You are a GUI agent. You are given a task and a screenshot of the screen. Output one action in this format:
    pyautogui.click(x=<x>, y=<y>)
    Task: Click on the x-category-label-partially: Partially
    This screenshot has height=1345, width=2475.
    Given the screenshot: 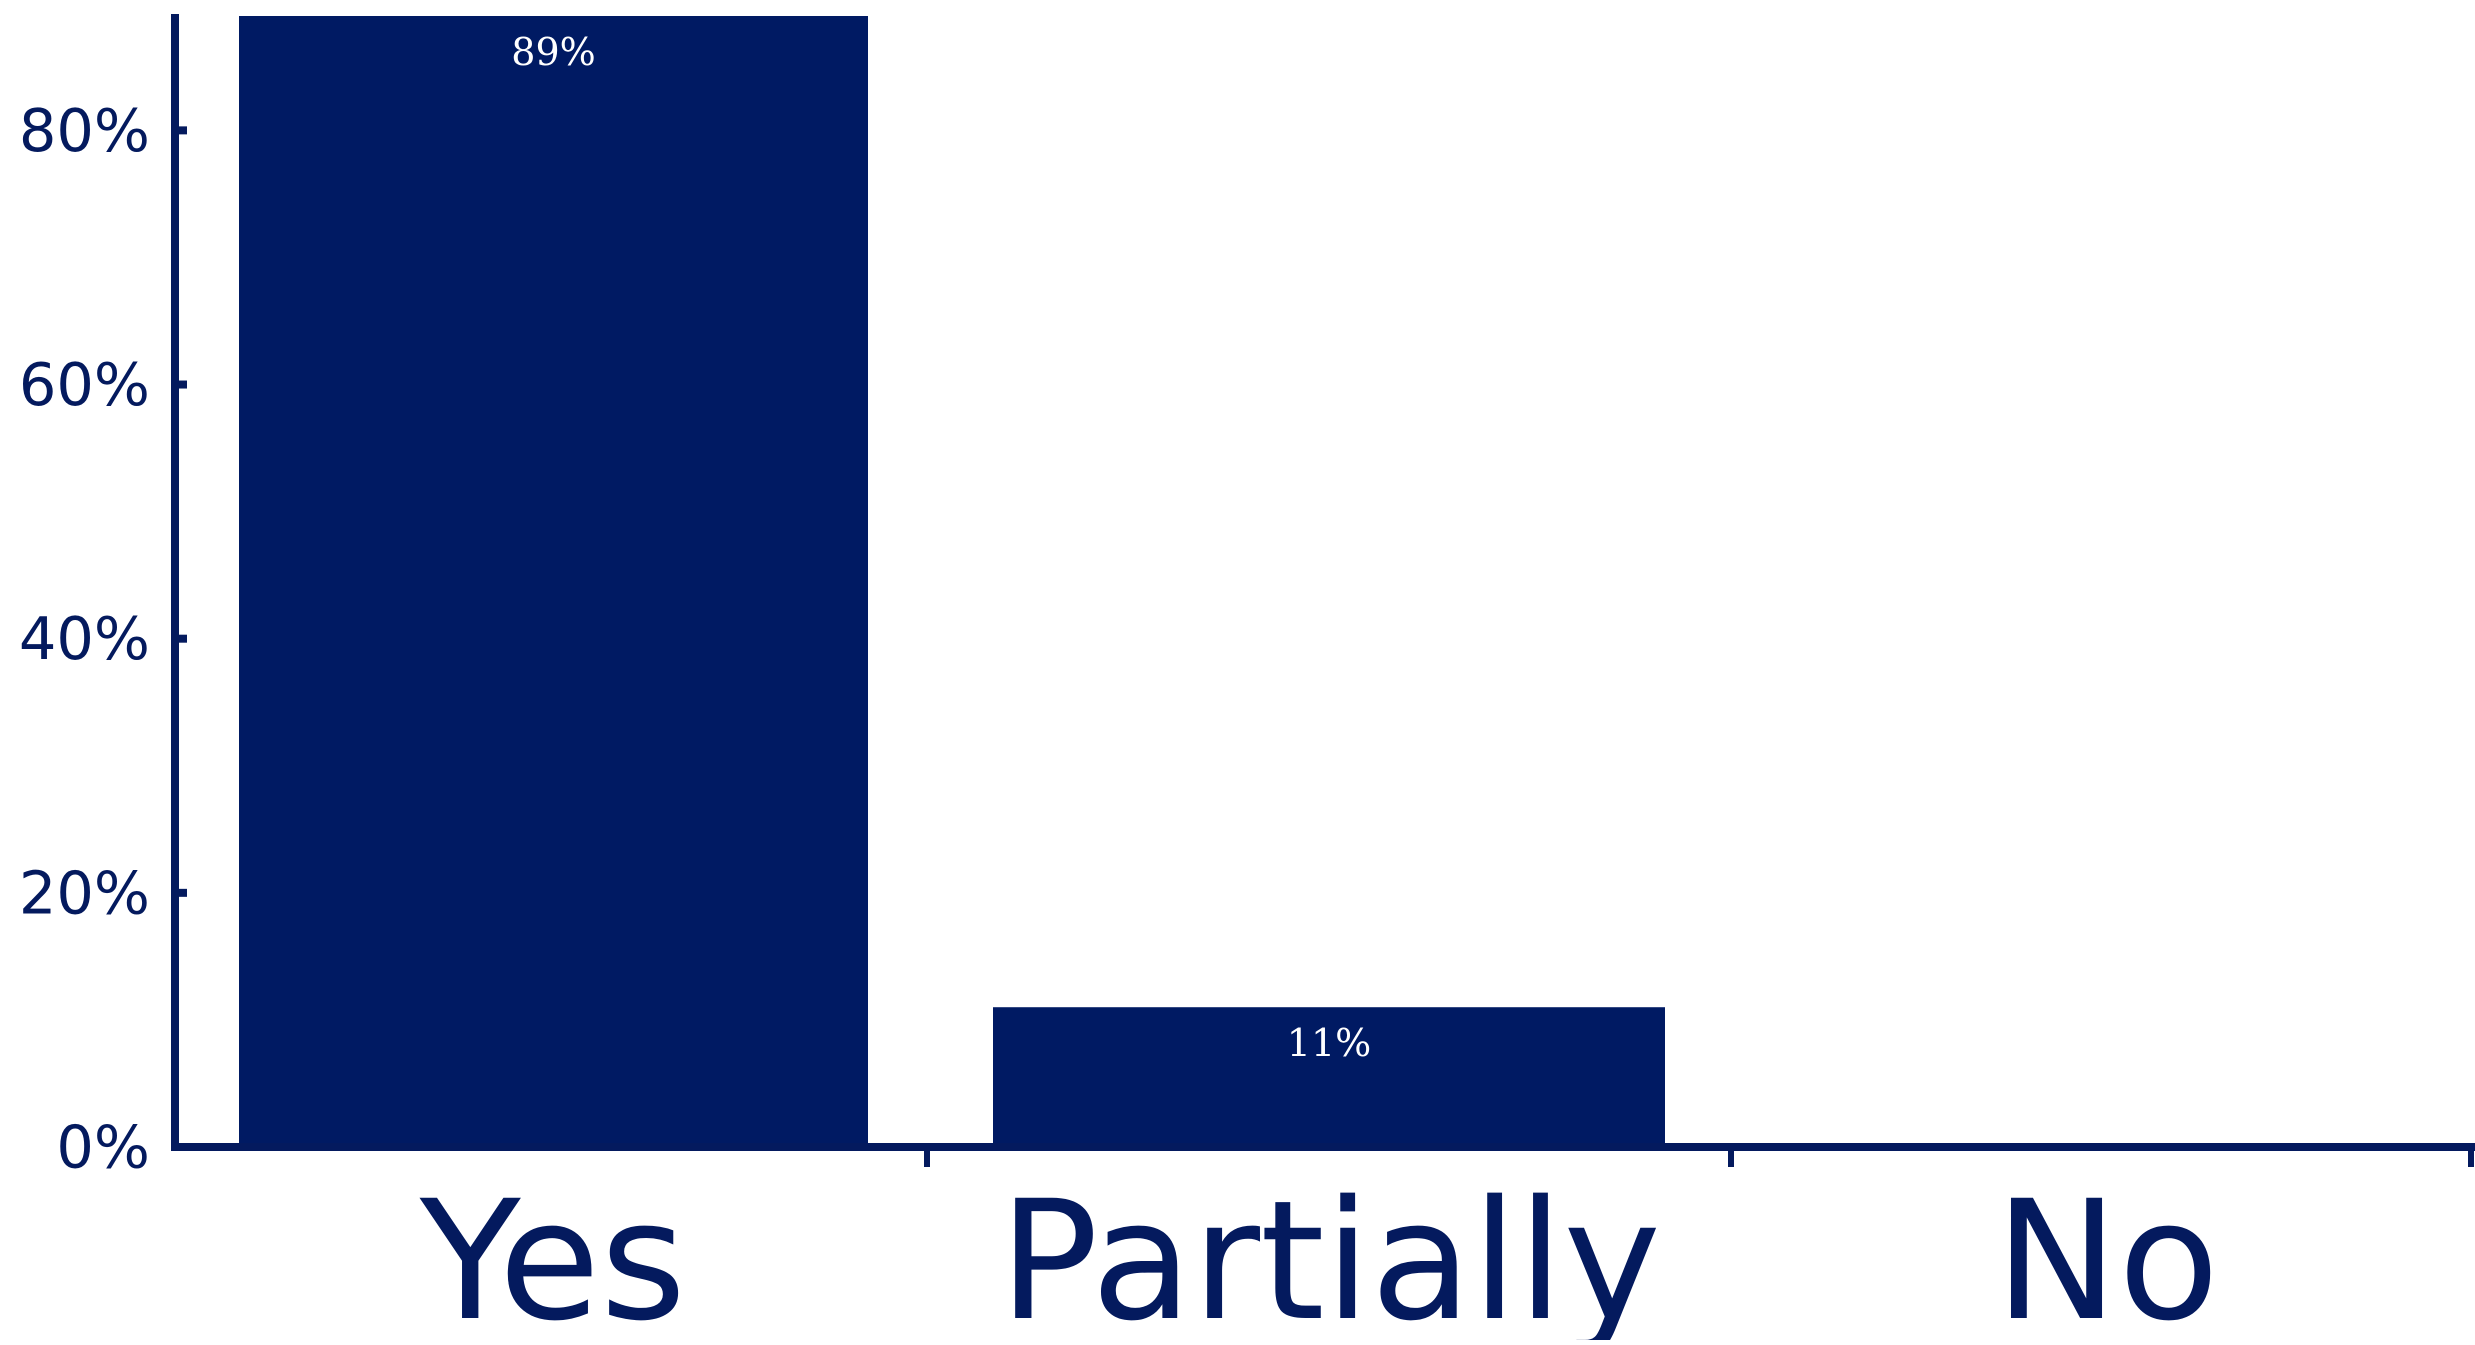 What is the action you would take?
    pyautogui.click(x=1330, y=1252)
    